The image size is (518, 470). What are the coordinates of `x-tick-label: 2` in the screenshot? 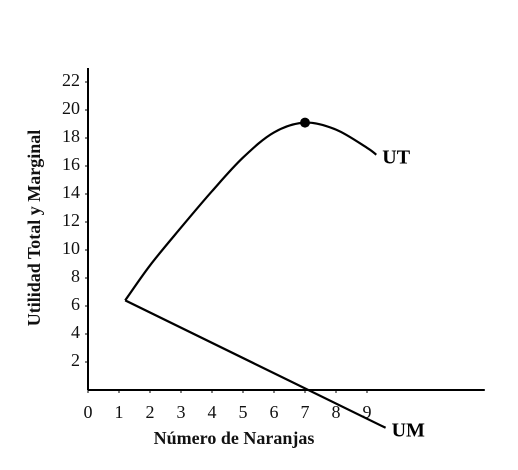 It's located at (150, 412).